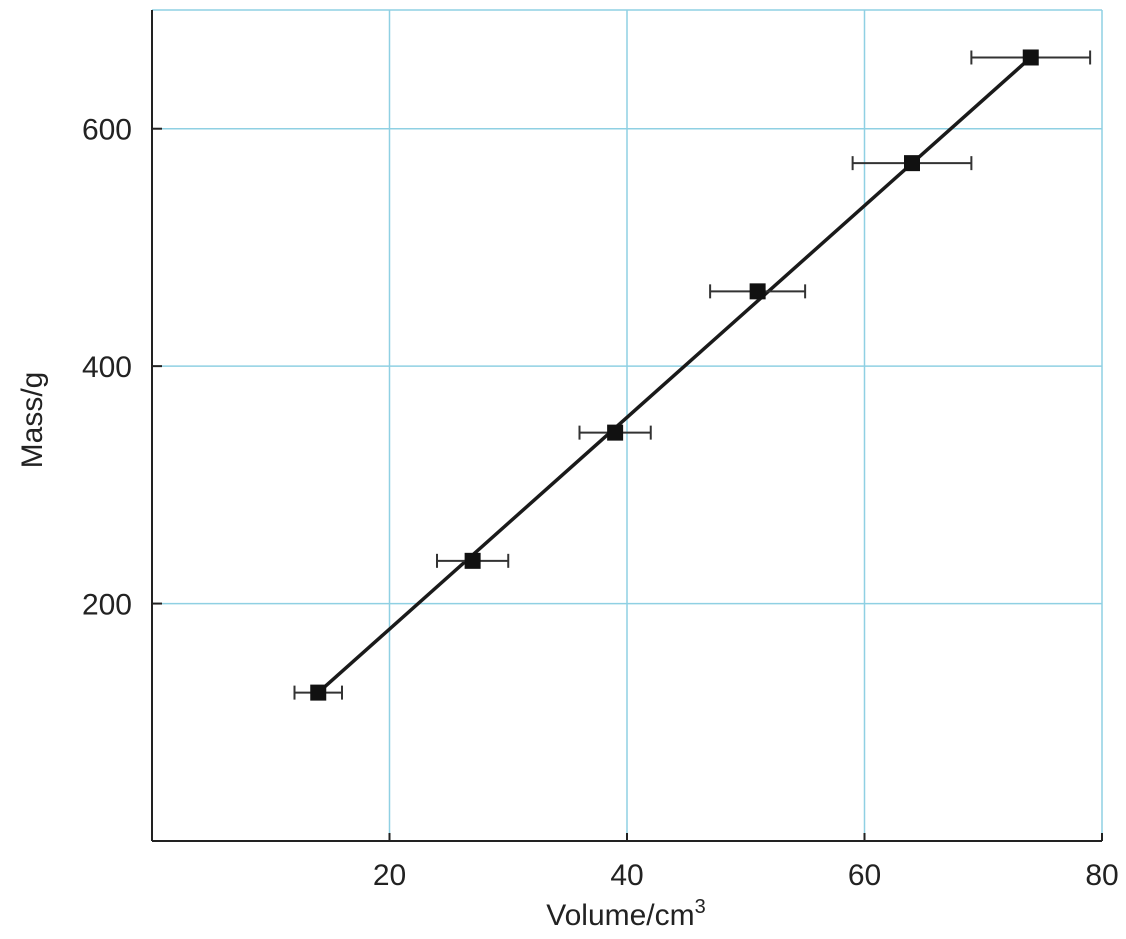 This screenshot has width=1126, height=939. What do you see at coordinates (107, 605) in the screenshot?
I see `y-tick-label: 200` at bounding box center [107, 605].